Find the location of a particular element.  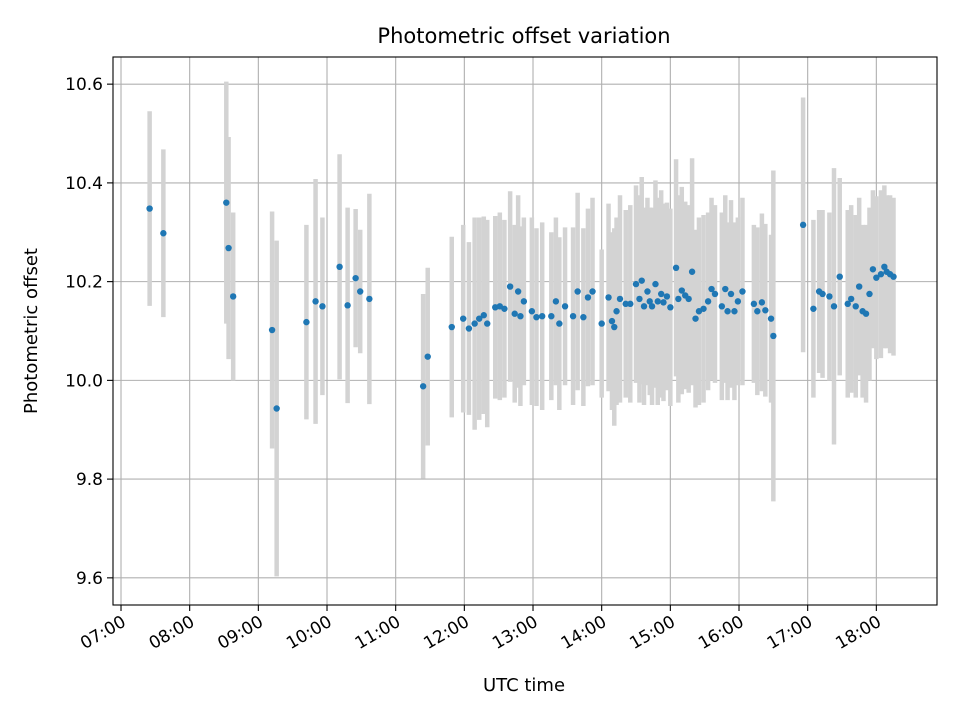

x-tick-label: 08:00 is located at coordinates (172, 633).